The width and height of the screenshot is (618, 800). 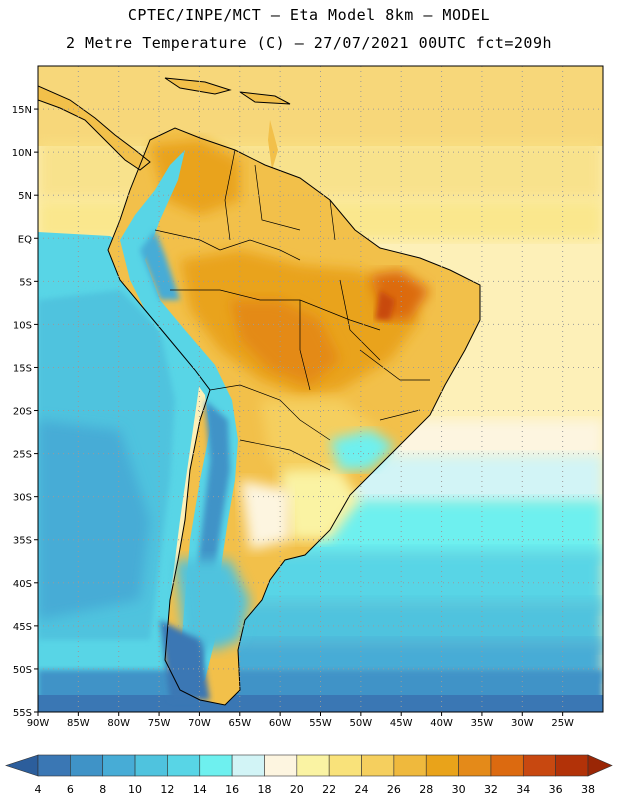 I want to click on colorbar, so click(x=309, y=765).